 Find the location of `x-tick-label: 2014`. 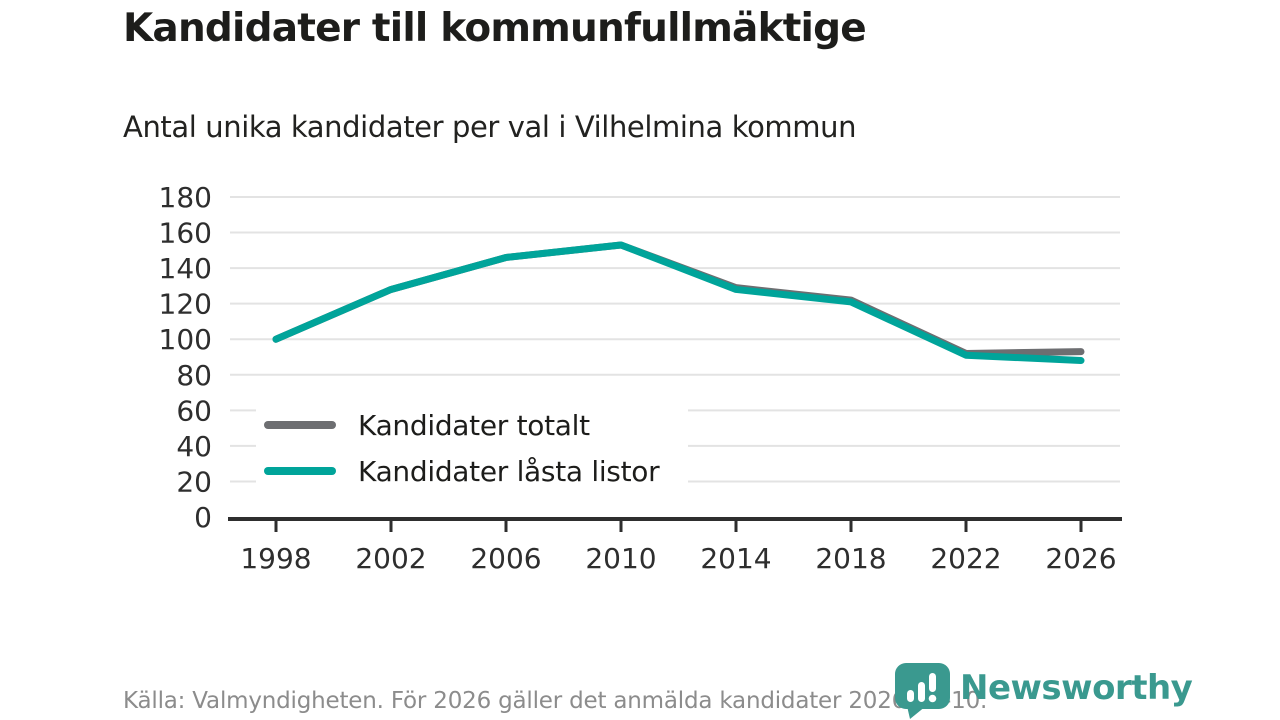

x-tick-label: 2014 is located at coordinates (735, 558).